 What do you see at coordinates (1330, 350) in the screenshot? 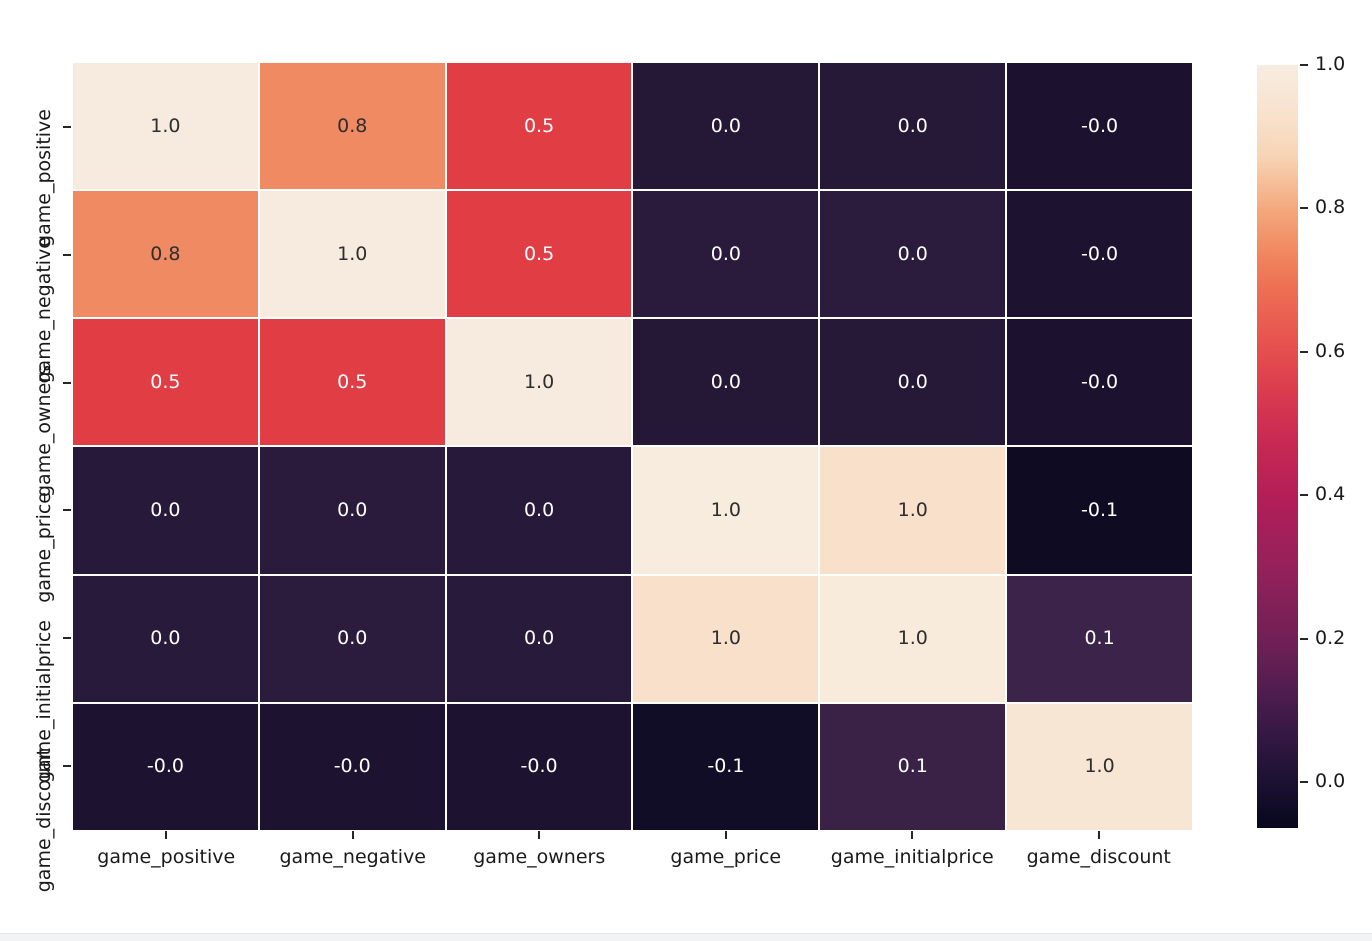
I see `colorbar-tick-label: 0.6` at bounding box center [1330, 350].